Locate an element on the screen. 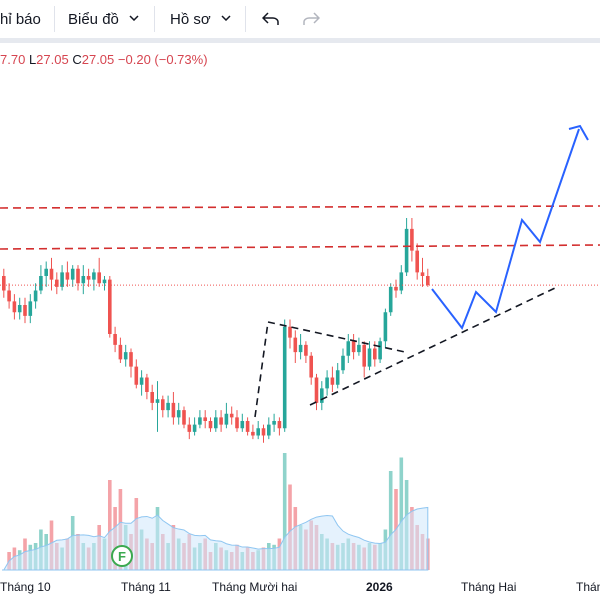 This screenshot has width=600, height=600. redo-button is located at coordinates (311, 19).